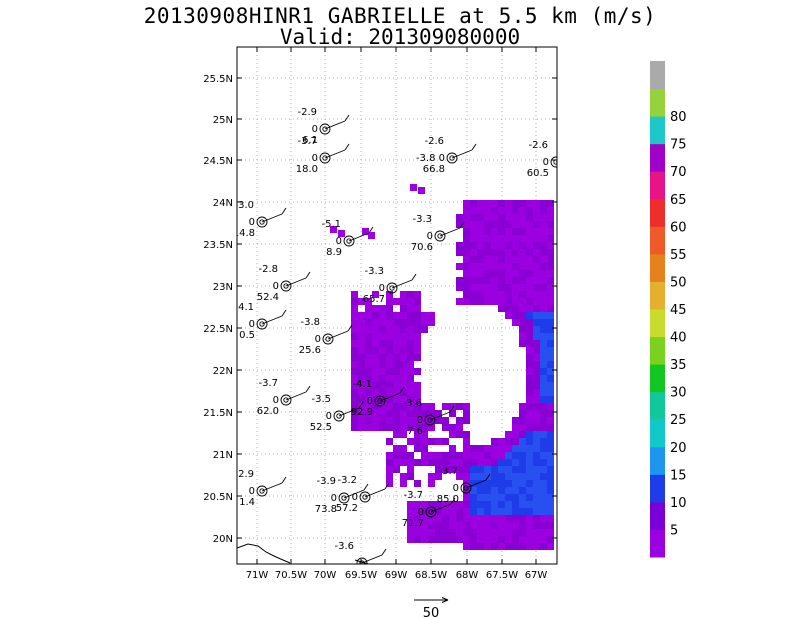 Image resolution: width=800 pixels, height=618 pixels. What do you see at coordinates (422, 247) in the screenshot?
I see `station-pressure: 70.6` at bounding box center [422, 247].